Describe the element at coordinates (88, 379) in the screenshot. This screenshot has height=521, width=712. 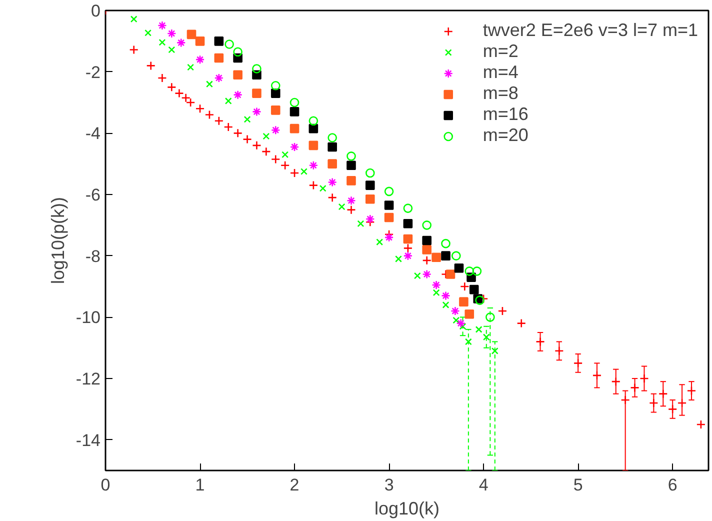
I see `y-tick-label: -12` at that location.